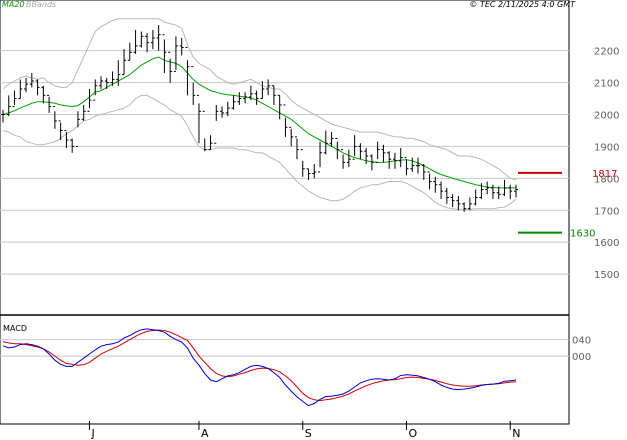 The height and width of the screenshot is (440, 627). What do you see at coordinates (581, 357) in the screenshot?
I see `macd-tick-label-1: 000` at bounding box center [581, 357].